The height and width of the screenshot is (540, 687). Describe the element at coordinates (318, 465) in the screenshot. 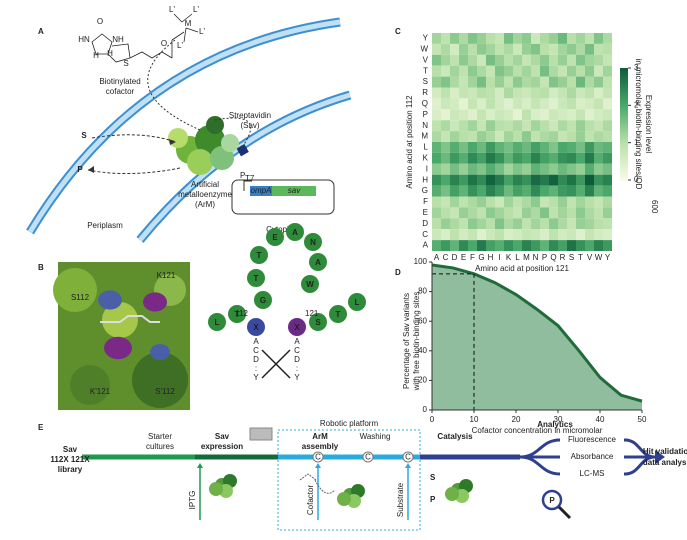

I see `arrowhead` at that location.